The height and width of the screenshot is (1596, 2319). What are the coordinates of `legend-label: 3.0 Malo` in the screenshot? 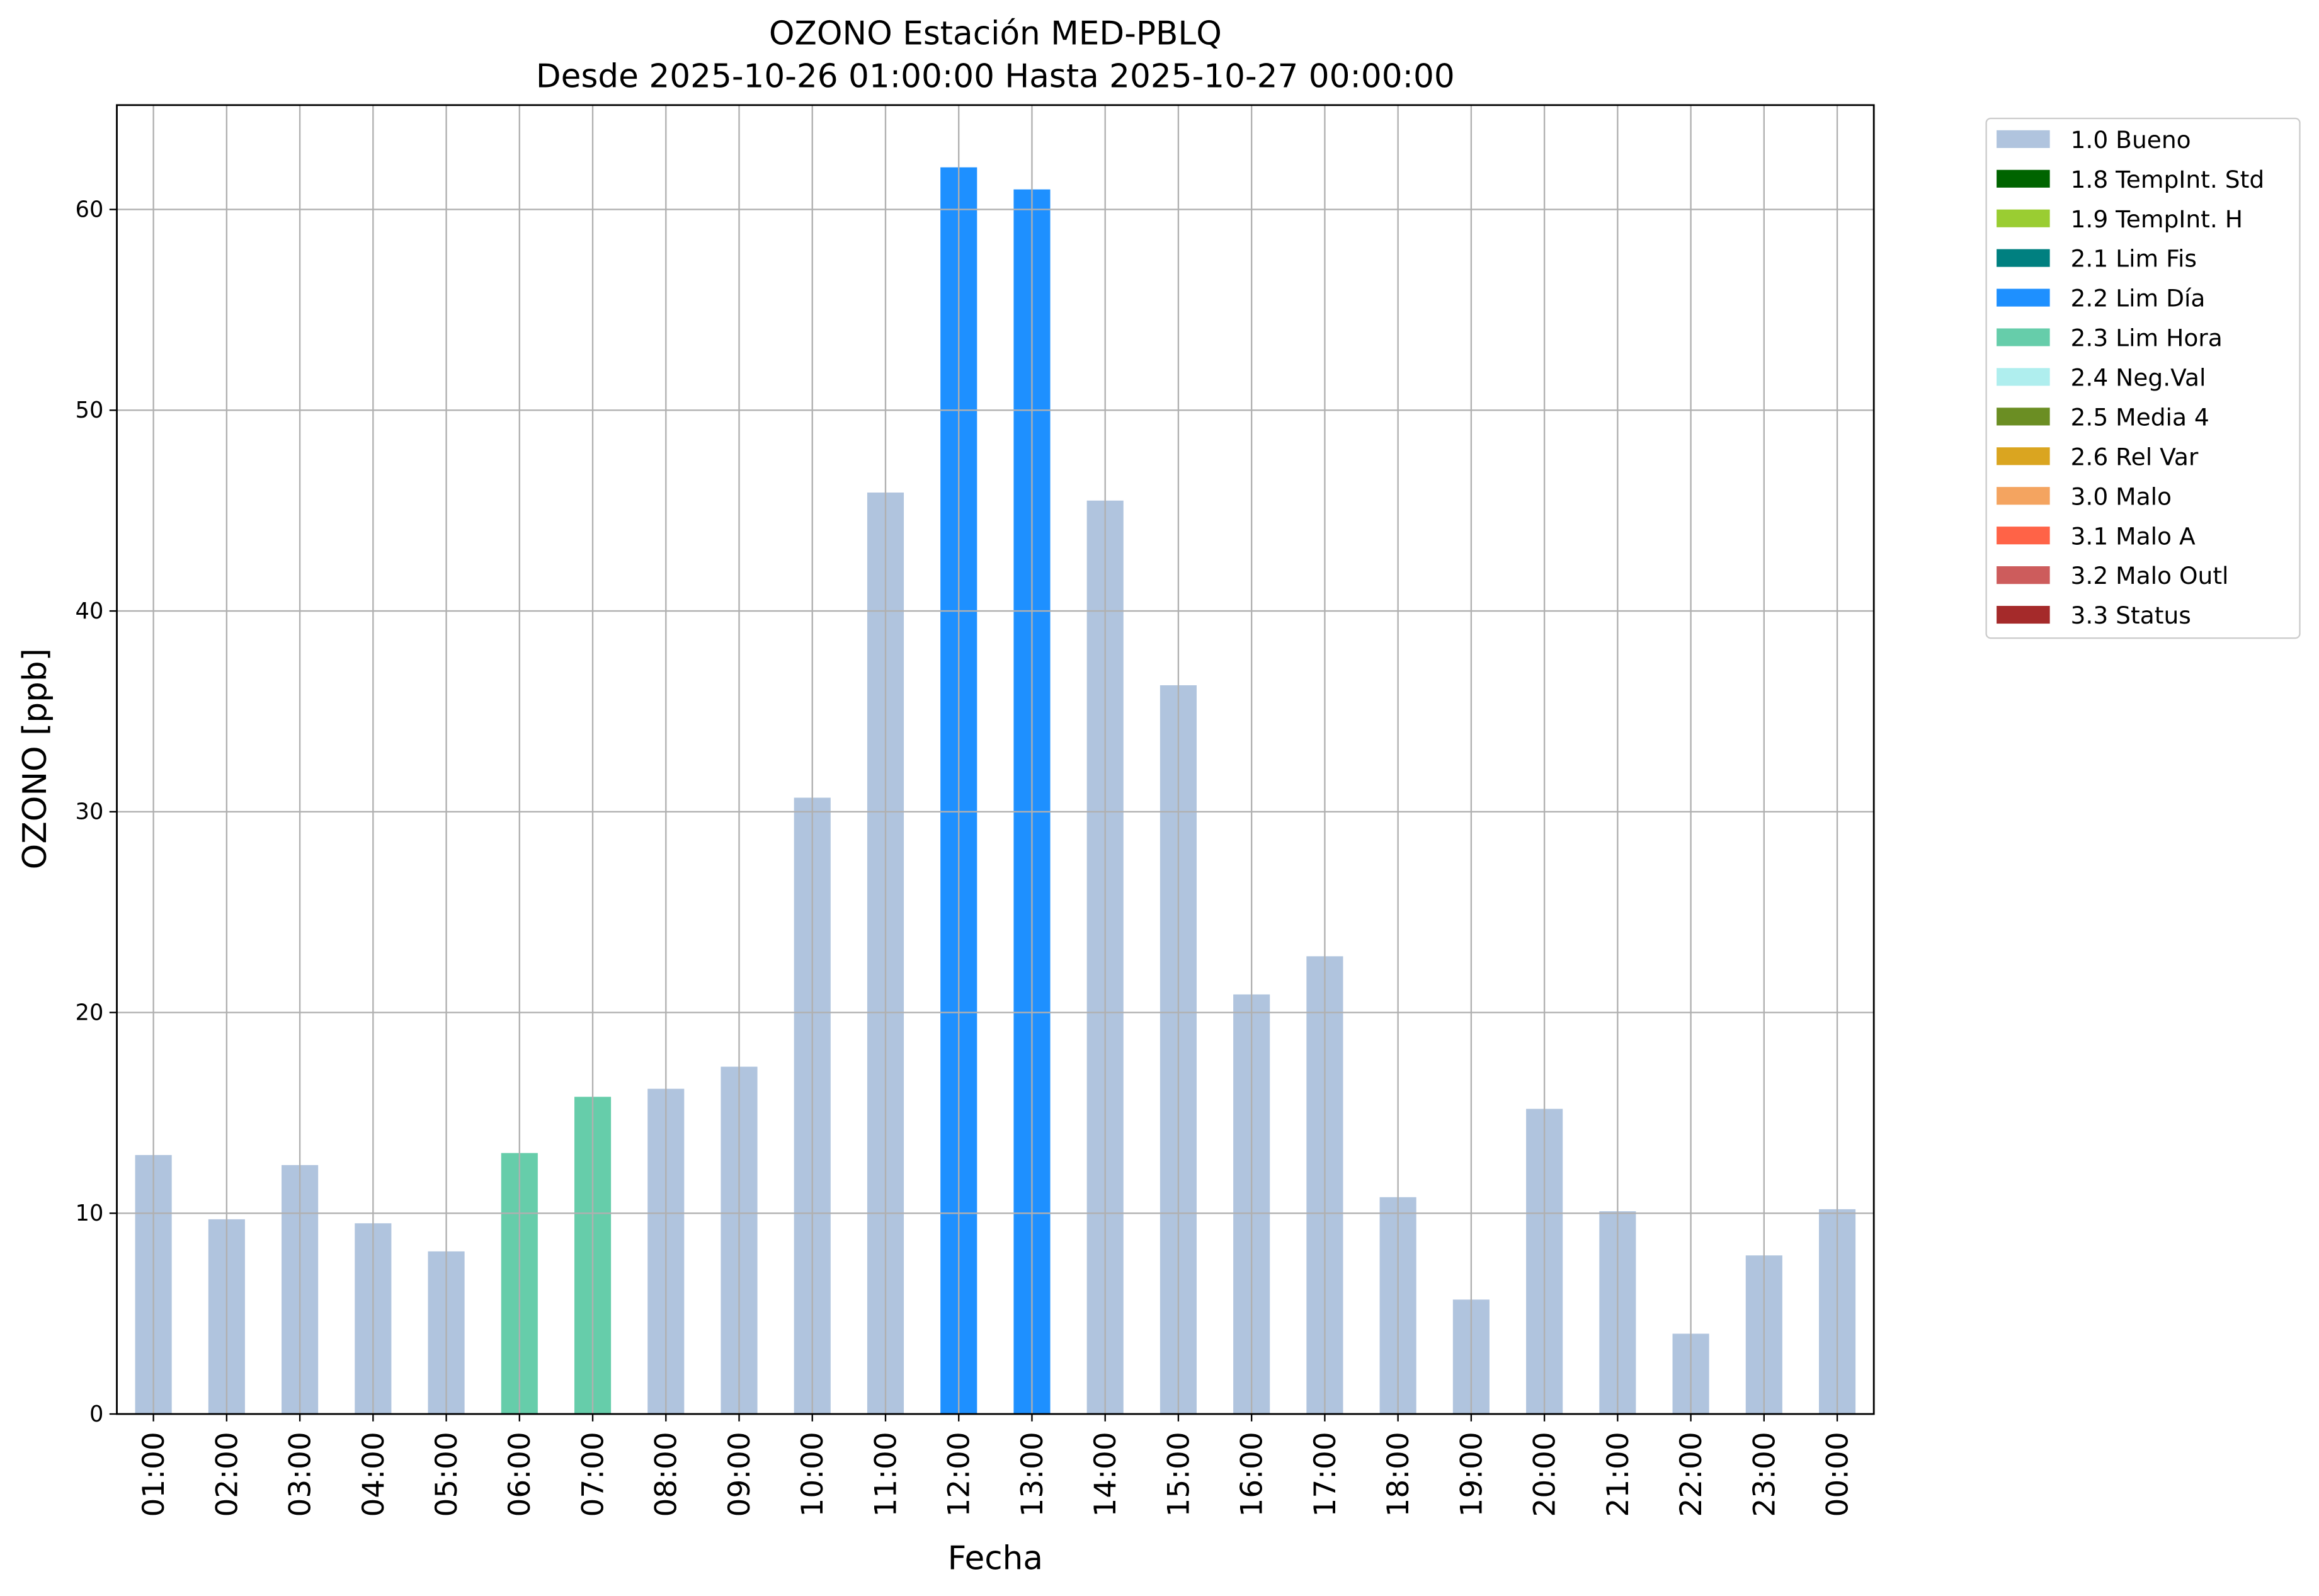 It's located at (2121, 496).